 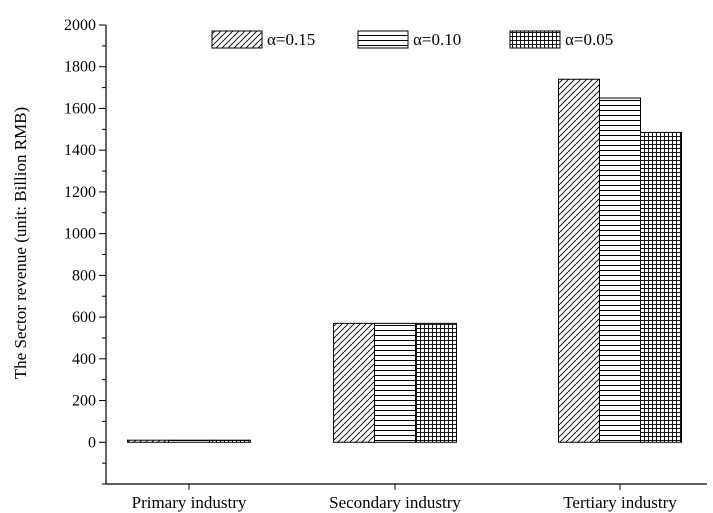 What do you see at coordinates (84, 401) in the screenshot?
I see `y-tick-label: 200` at bounding box center [84, 401].